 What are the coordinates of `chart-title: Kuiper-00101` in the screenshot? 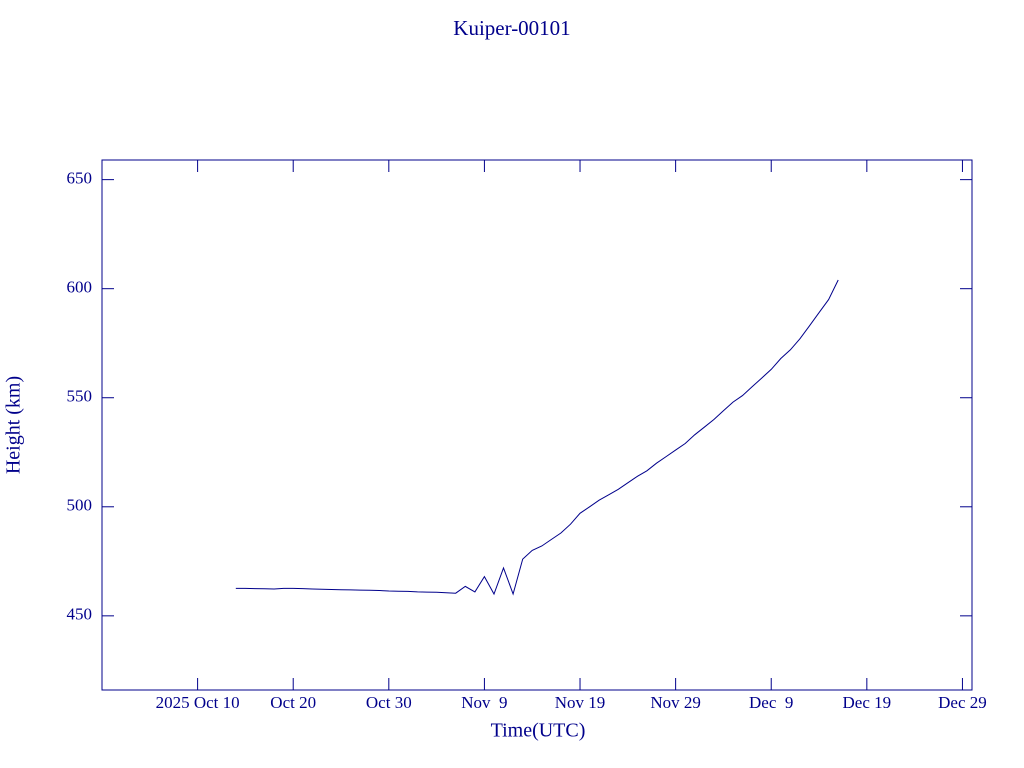 It's located at (511, 28).